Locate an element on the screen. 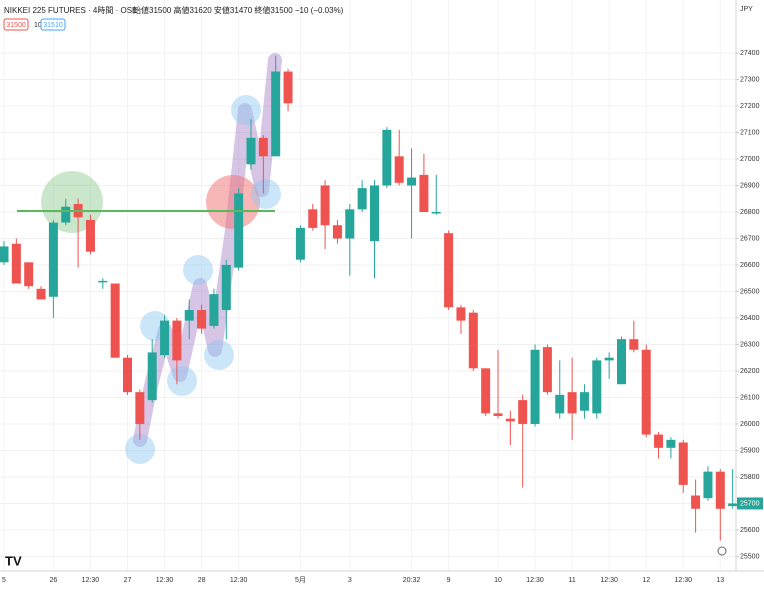 The image size is (764, 591). last-price-box is located at coordinates (750, 503).